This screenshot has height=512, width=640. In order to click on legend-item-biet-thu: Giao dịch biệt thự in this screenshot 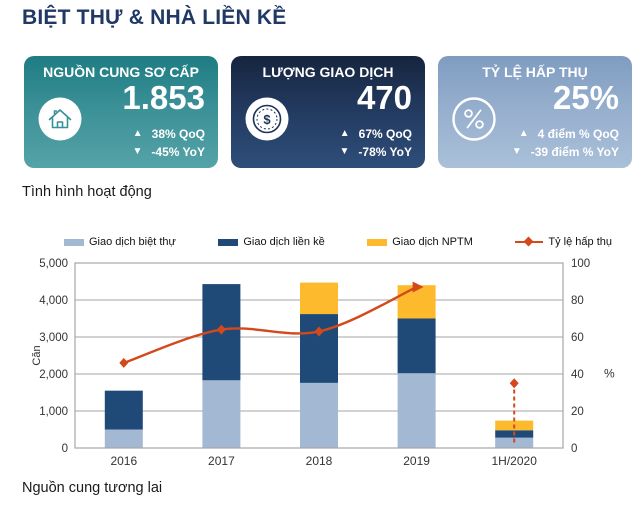, I will do `click(120, 242)`.